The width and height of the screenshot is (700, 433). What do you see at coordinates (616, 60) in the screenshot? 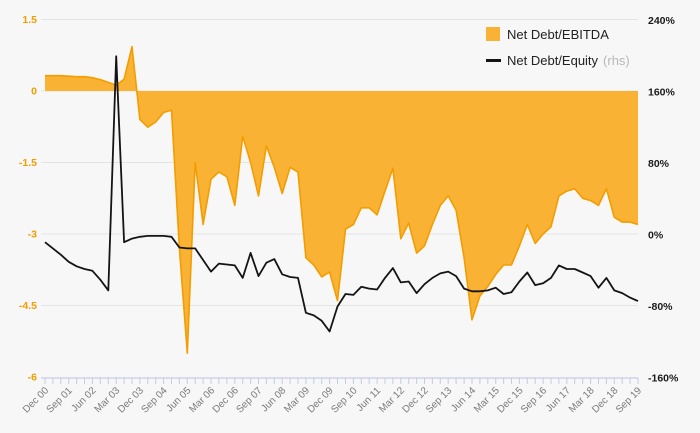
I see `legend-label-rhs: (rhs)` at bounding box center [616, 60].